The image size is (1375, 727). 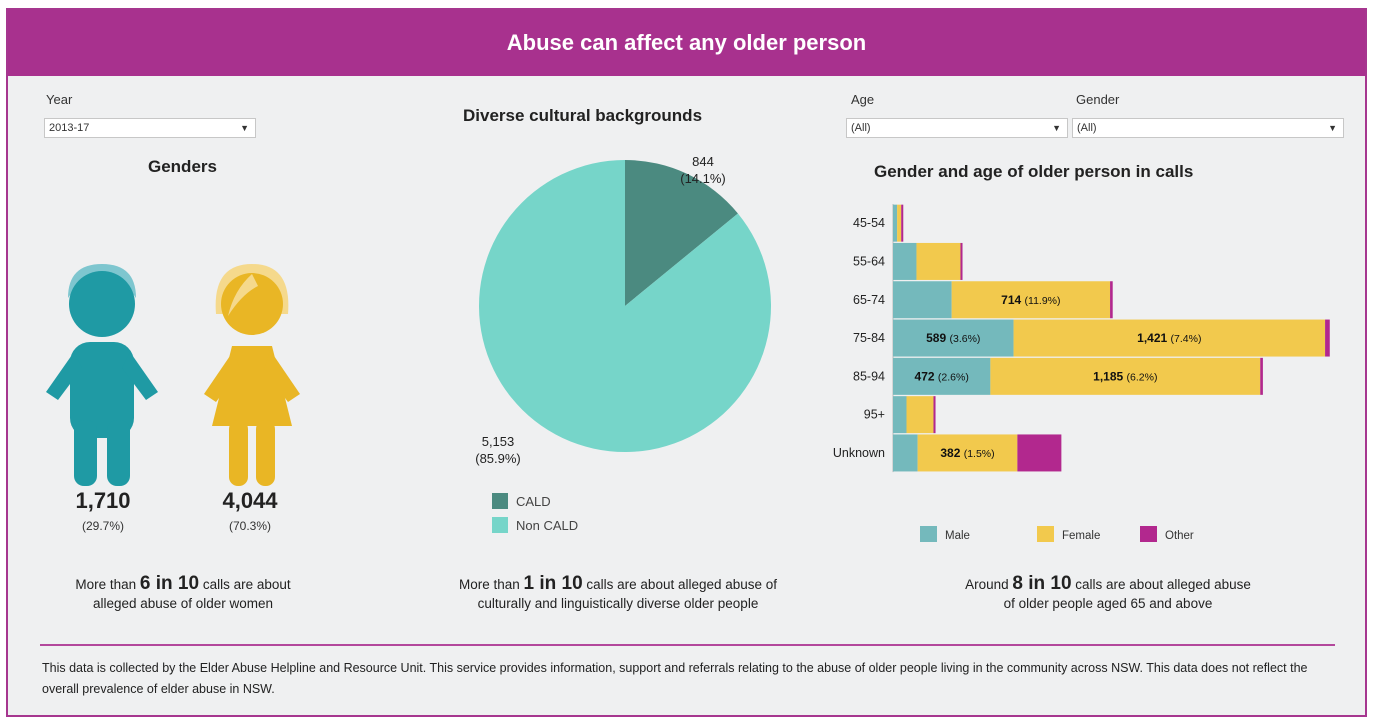 I want to click on bar-other-unknown, so click(x=1039, y=453).